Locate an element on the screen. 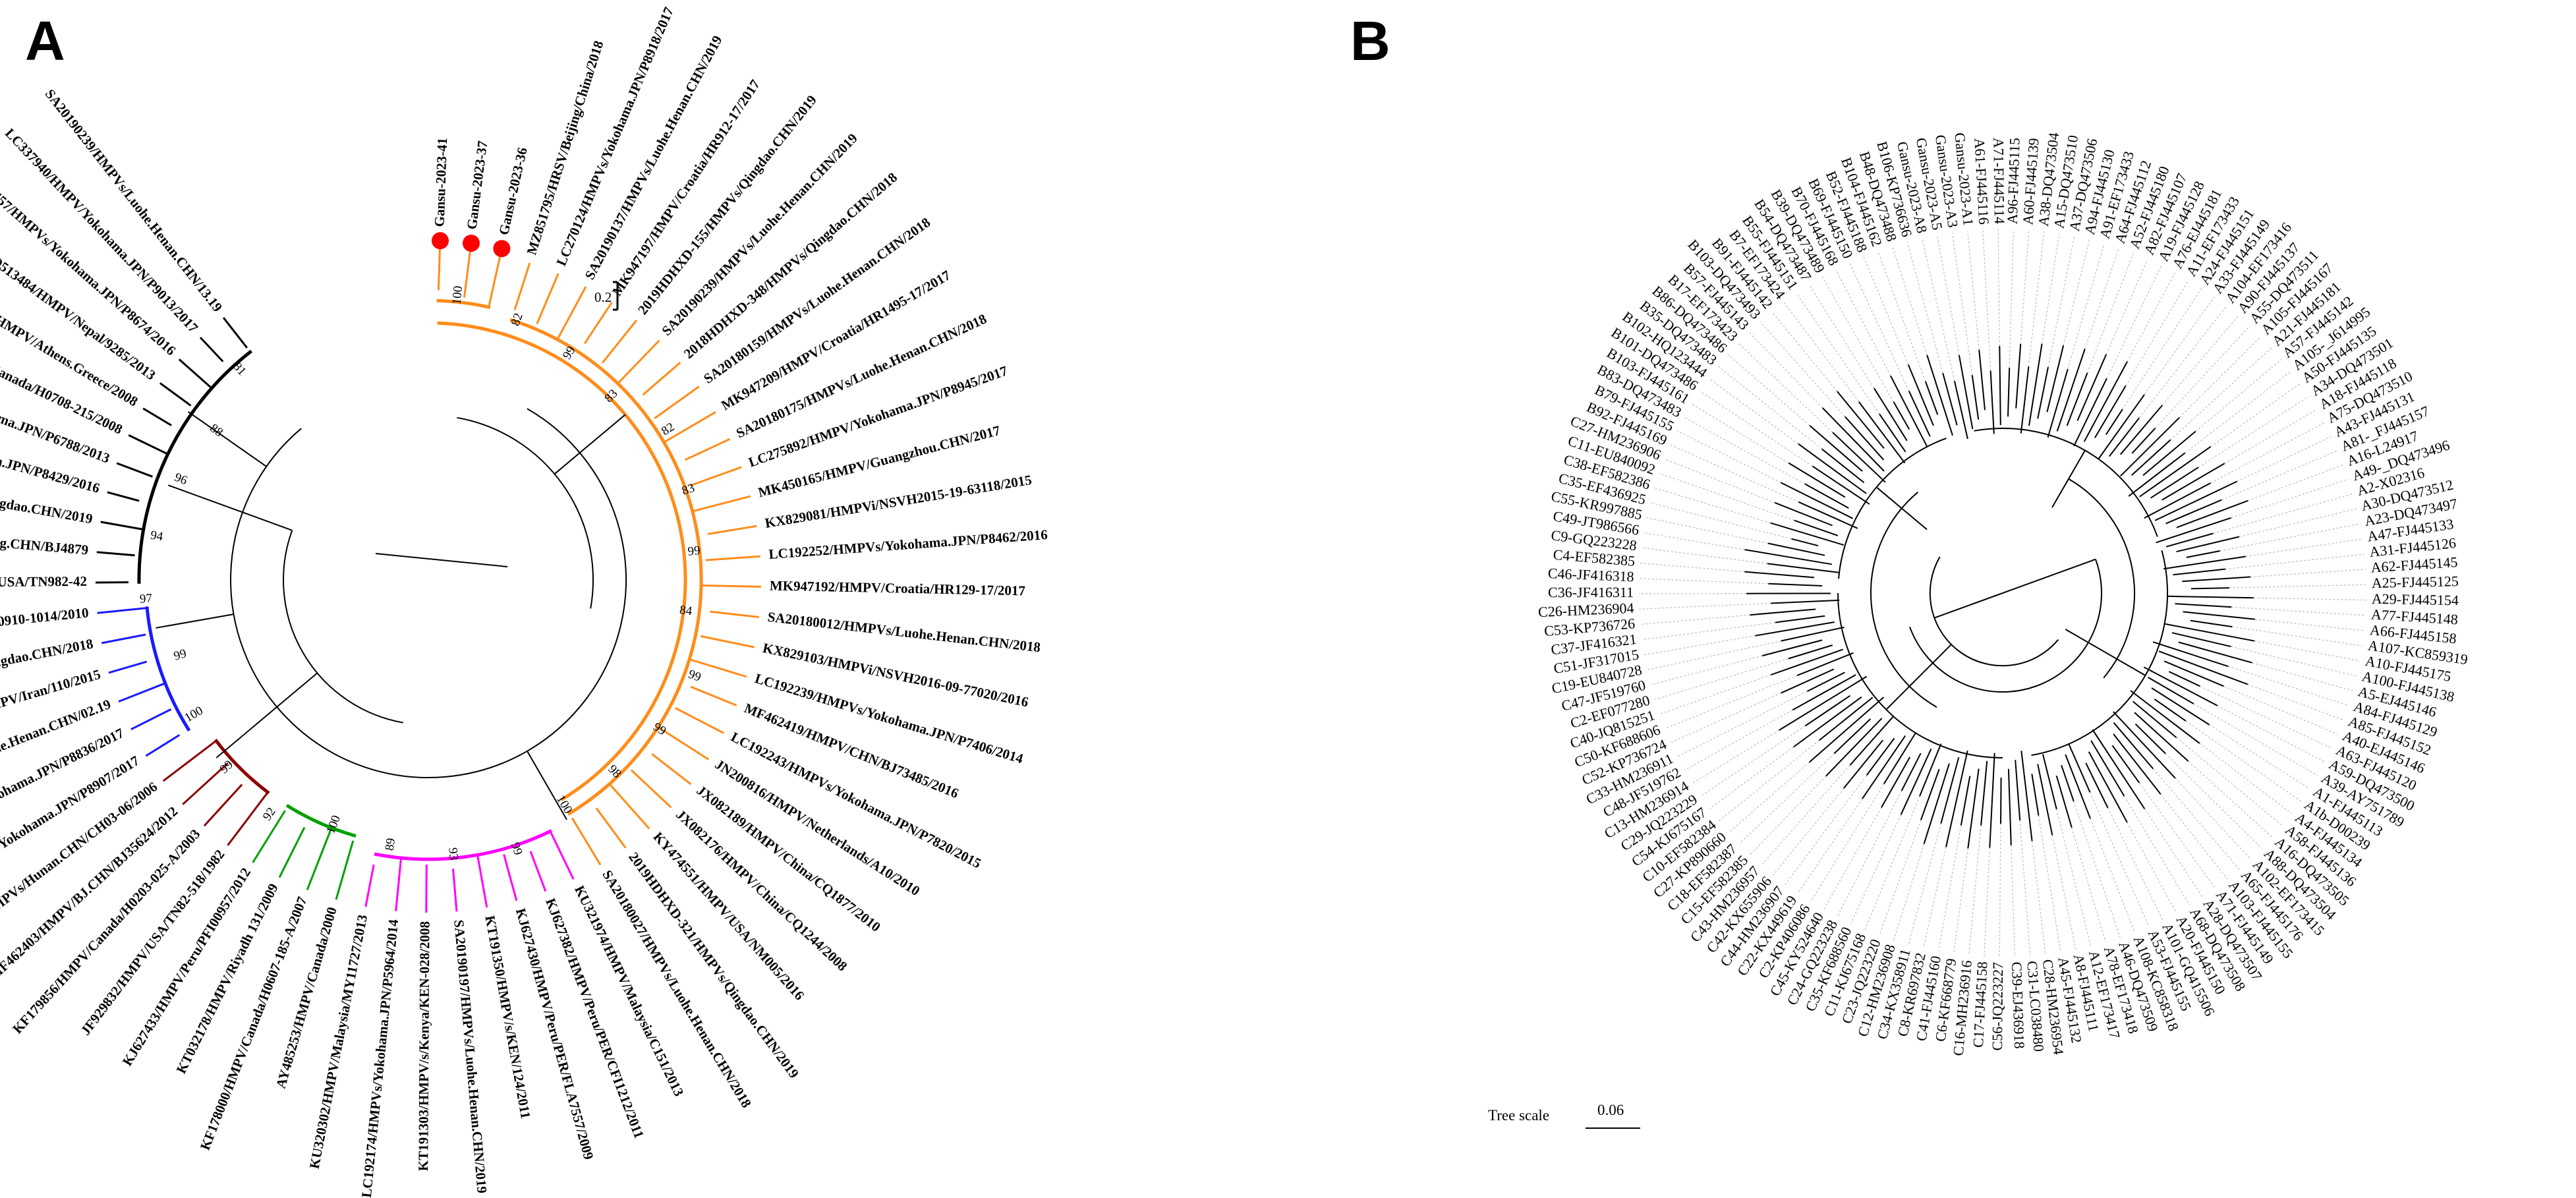 The image size is (2576, 1198). taxon-label: MZ851795/HRSV/Beijing/China/2018 is located at coordinates (564, 148).